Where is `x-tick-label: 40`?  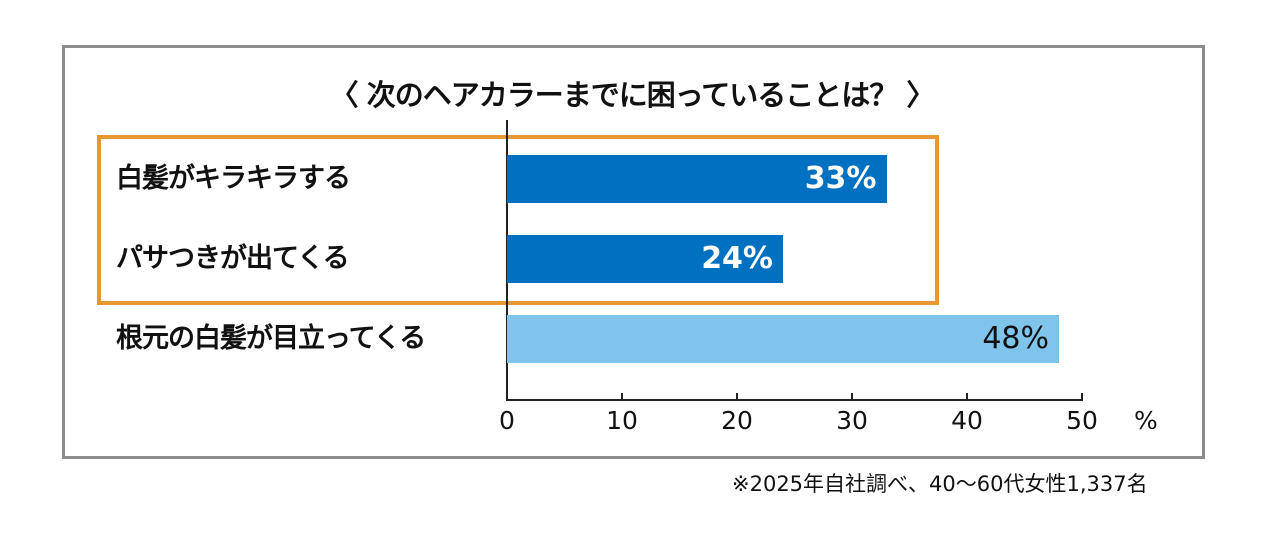 x-tick-label: 40 is located at coordinates (967, 420).